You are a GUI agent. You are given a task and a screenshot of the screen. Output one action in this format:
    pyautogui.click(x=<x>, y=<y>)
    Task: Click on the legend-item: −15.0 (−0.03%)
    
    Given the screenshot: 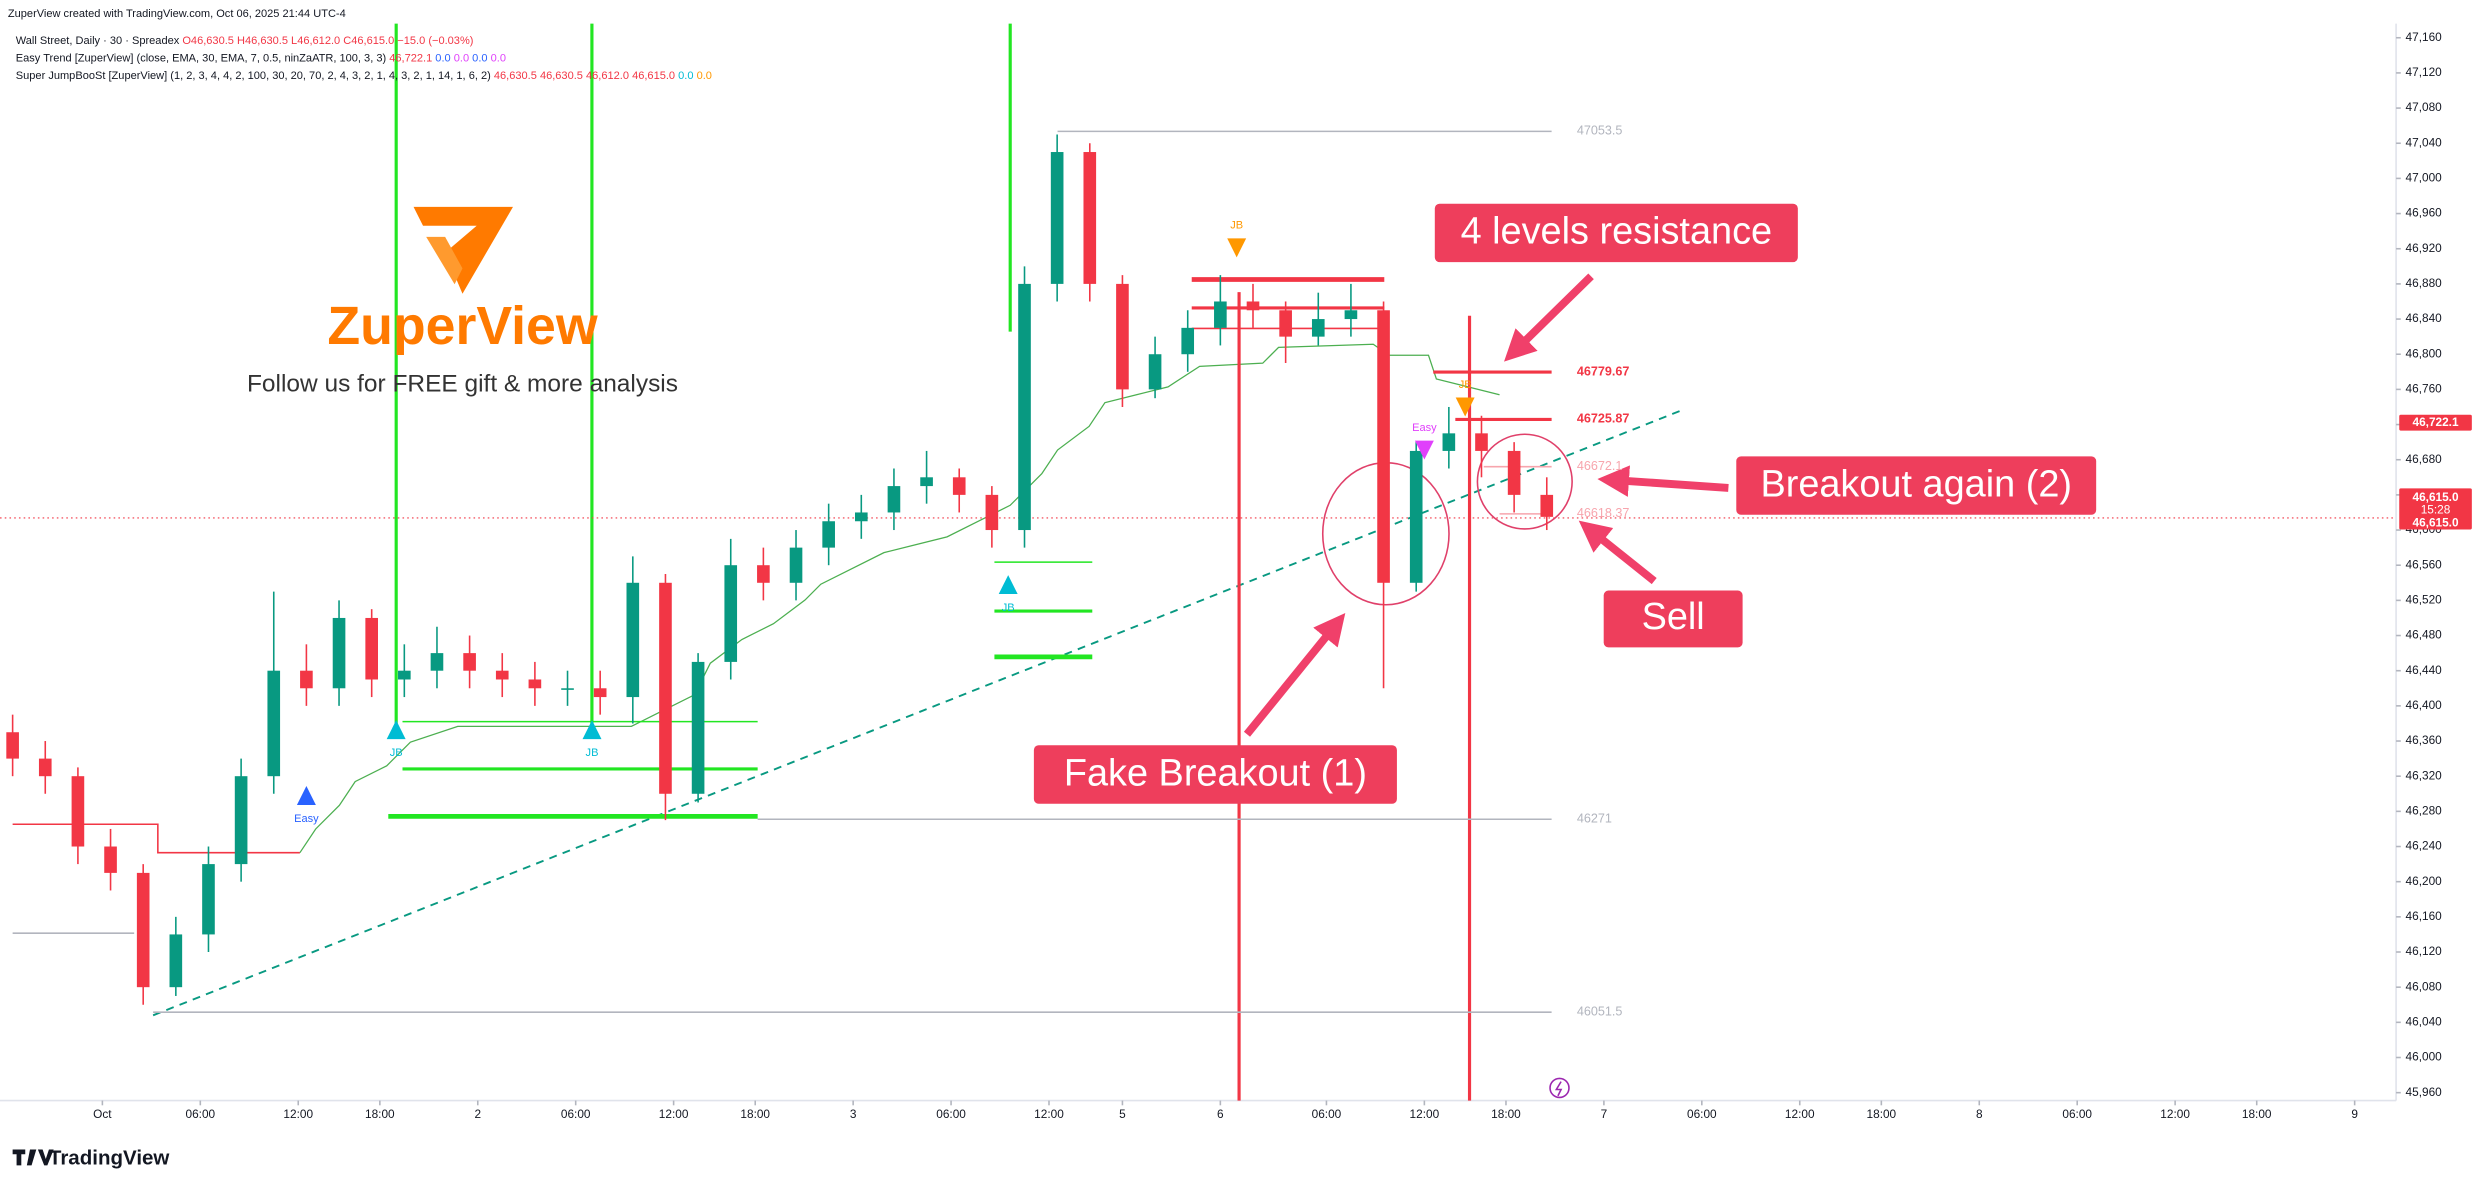 What is the action you would take?
    pyautogui.click(x=433, y=41)
    